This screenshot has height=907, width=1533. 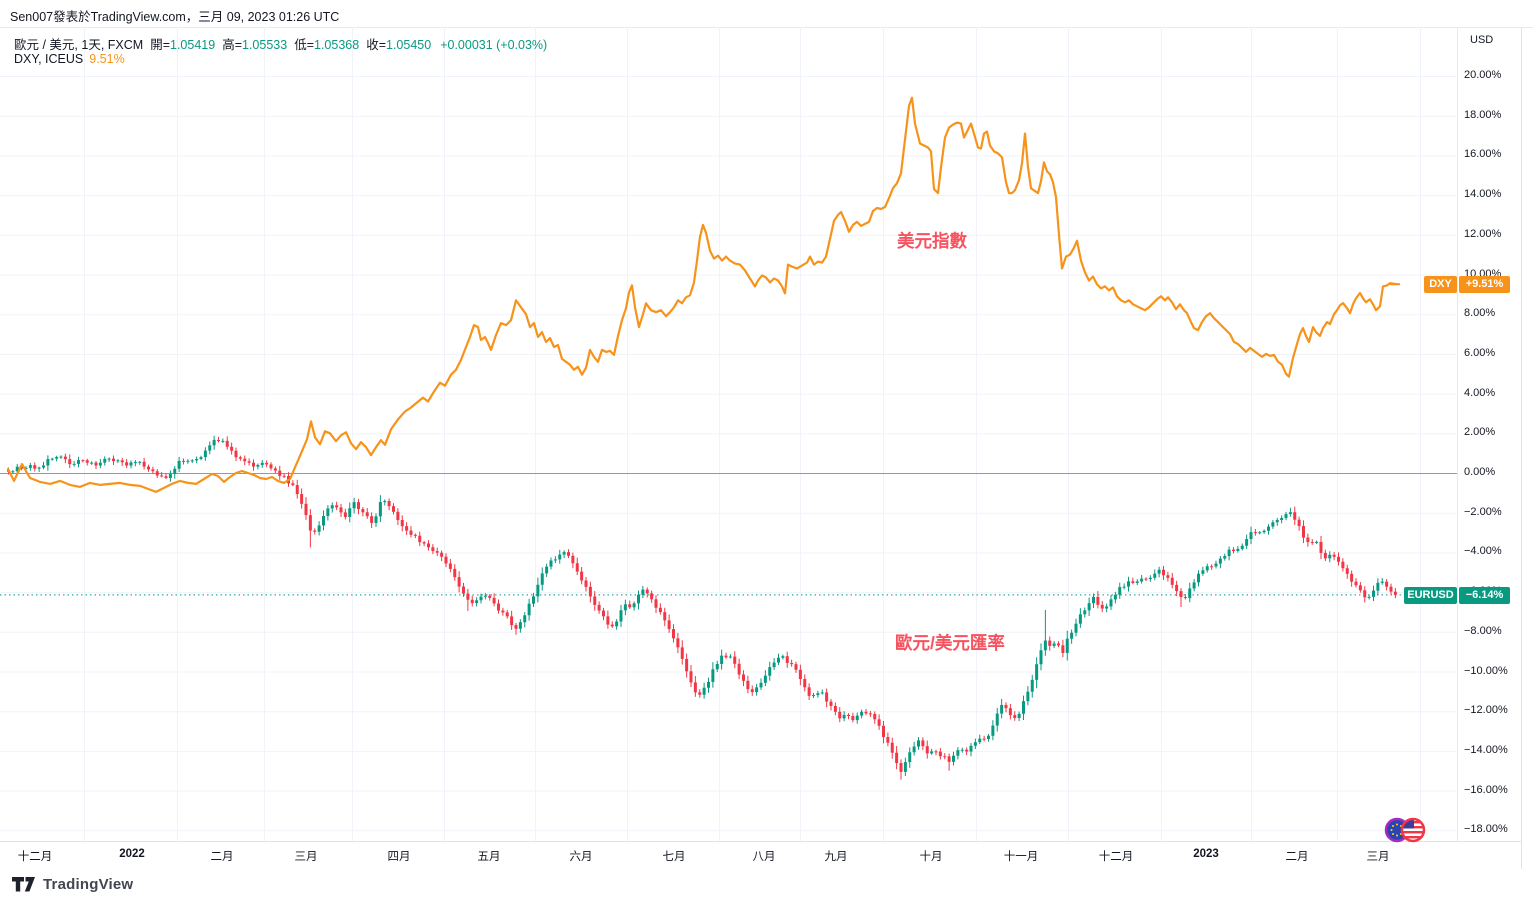 I want to click on y-axis-label: 6.00%, so click(x=1480, y=352).